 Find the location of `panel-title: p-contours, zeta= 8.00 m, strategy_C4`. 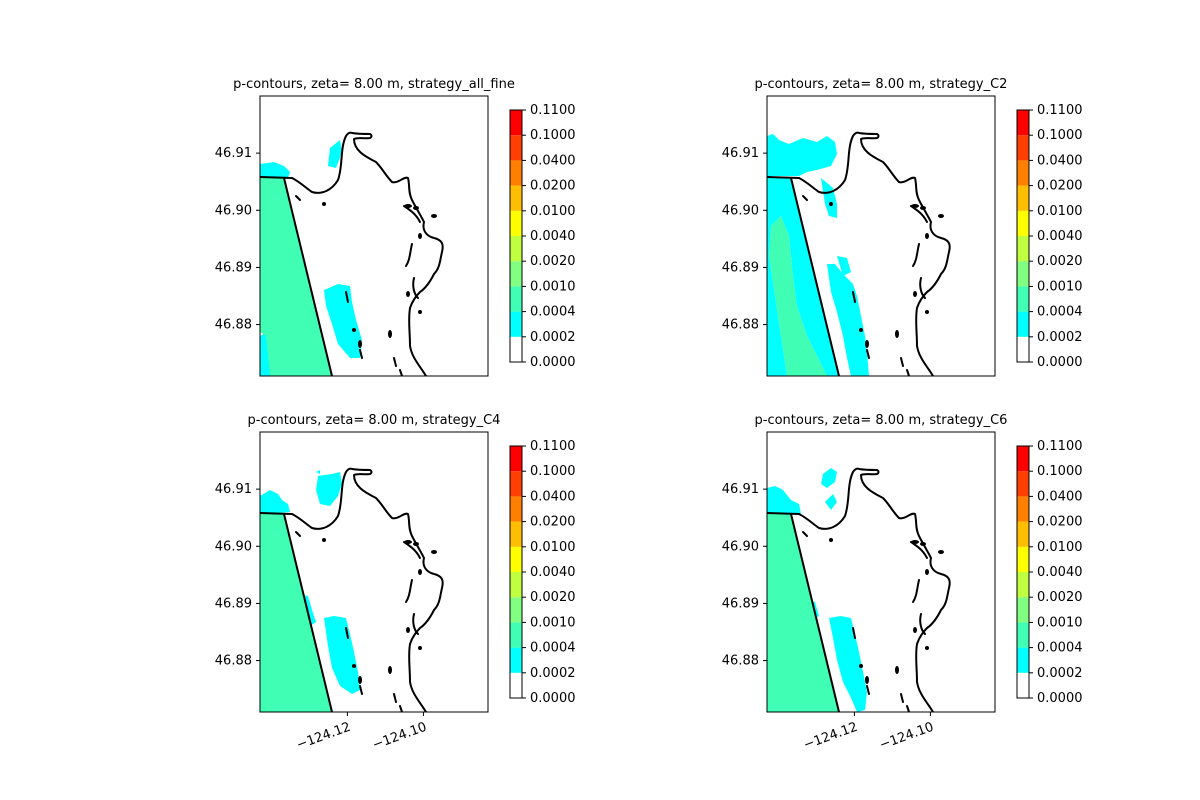

panel-title: p-contours, zeta= 8.00 m, strategy_C4 is located at coordinates (374, 420).